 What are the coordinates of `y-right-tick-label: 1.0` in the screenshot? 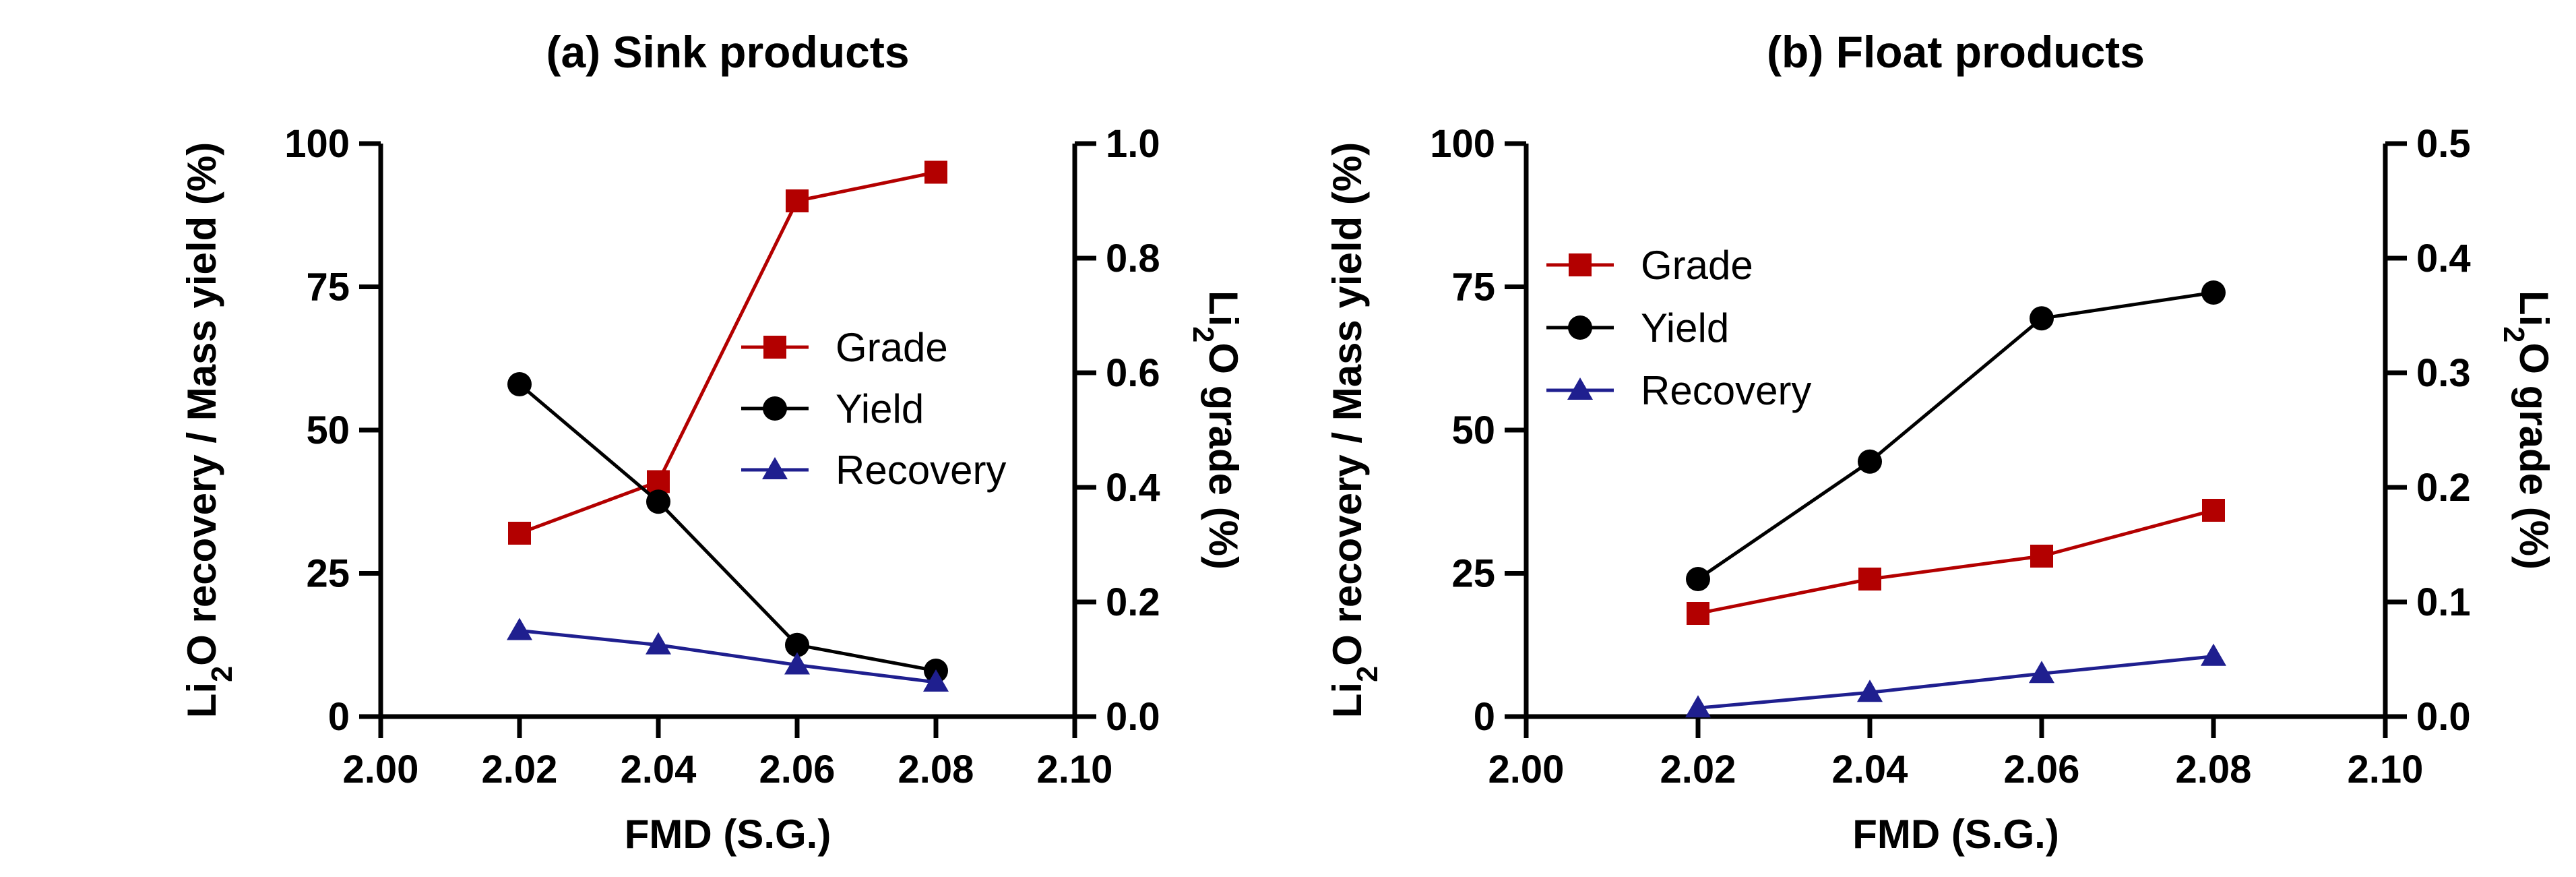 It's located at (1133, 144).